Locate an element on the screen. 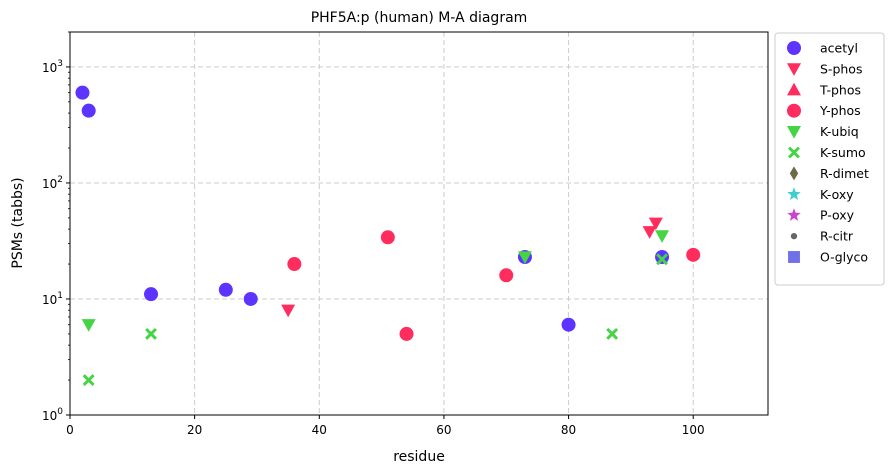 The width and height of the screenshot is (889, 474). series-s-phos is located at coordinates (472, 267).